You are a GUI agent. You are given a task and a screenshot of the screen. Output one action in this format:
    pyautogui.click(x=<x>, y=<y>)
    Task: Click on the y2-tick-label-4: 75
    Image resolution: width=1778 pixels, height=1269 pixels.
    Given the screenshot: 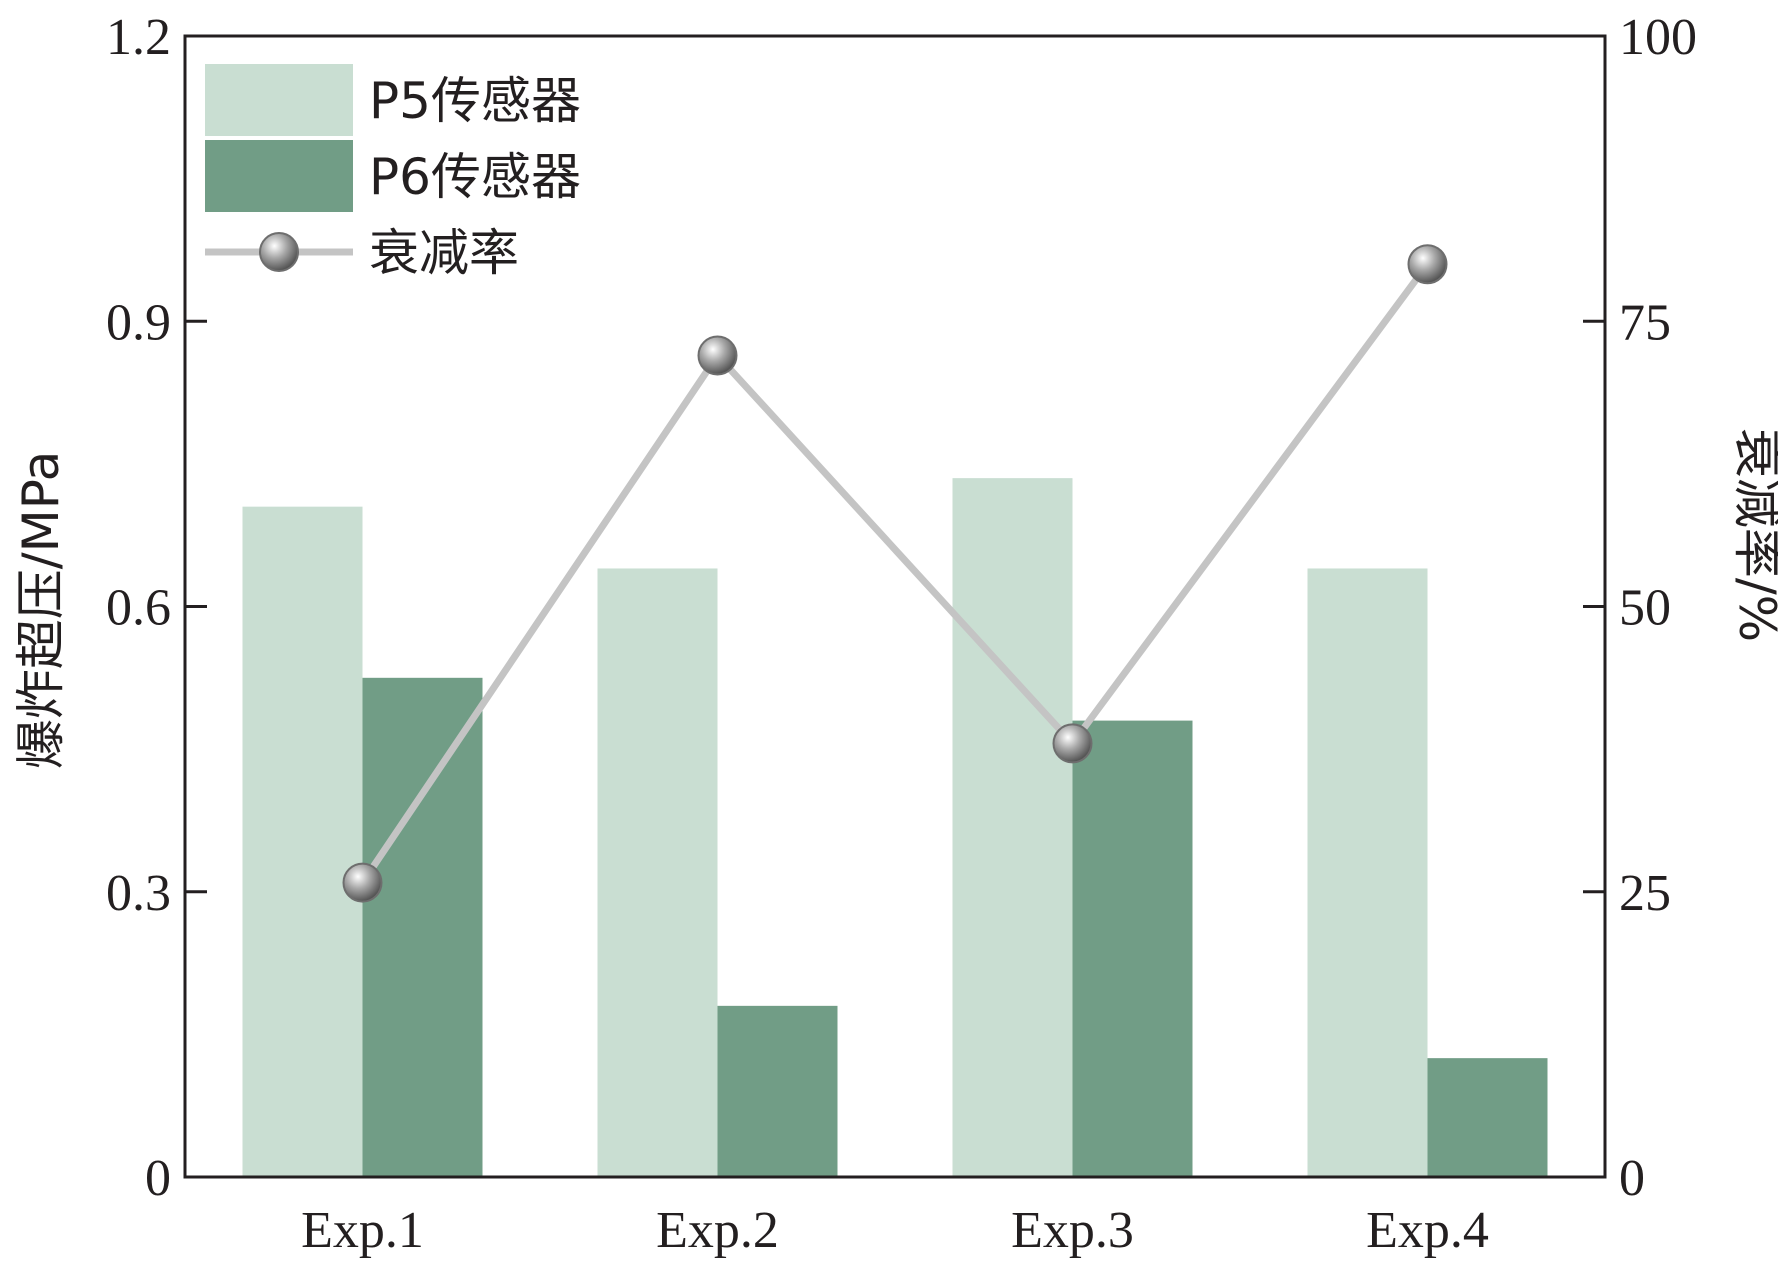 What is the action you would take?
    pyautogui.click(x=1645, y=322)
    